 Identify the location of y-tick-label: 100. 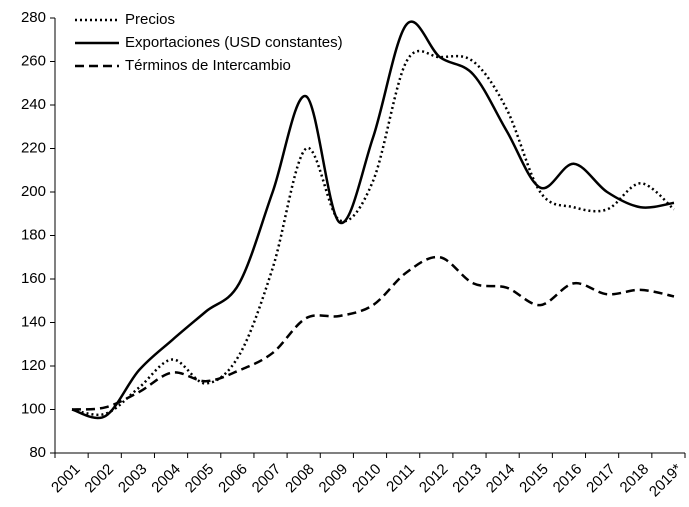
(33, 408).